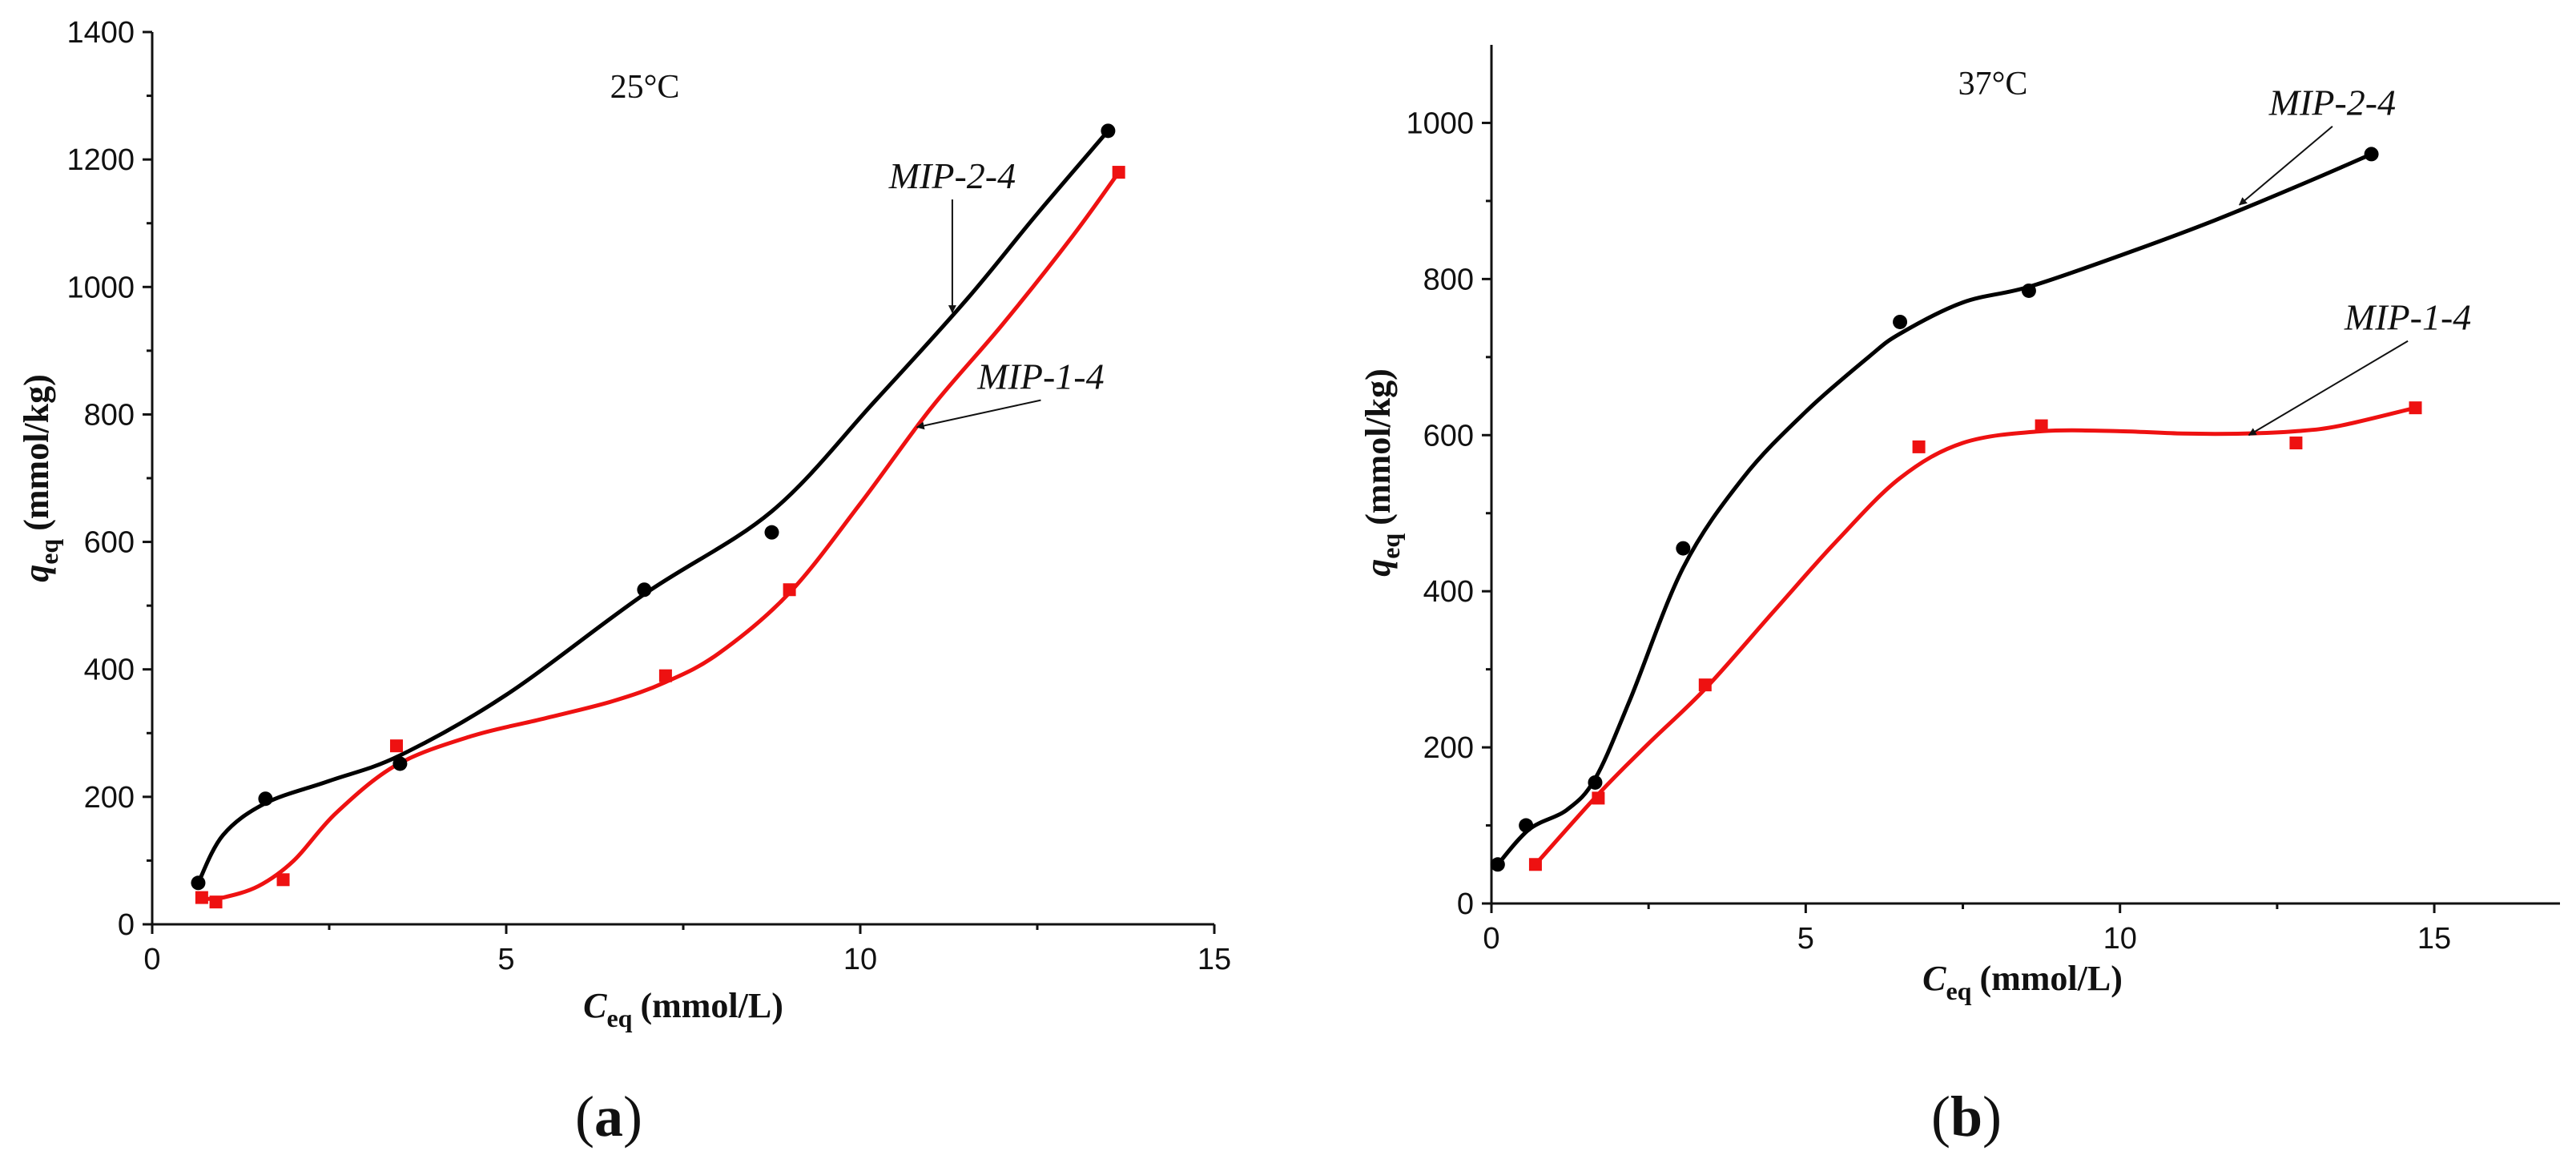 Image resolution: width=2576 pixels, height=1163 pixels. I want to click on panel-label-letter: a, so click(609, 1117).